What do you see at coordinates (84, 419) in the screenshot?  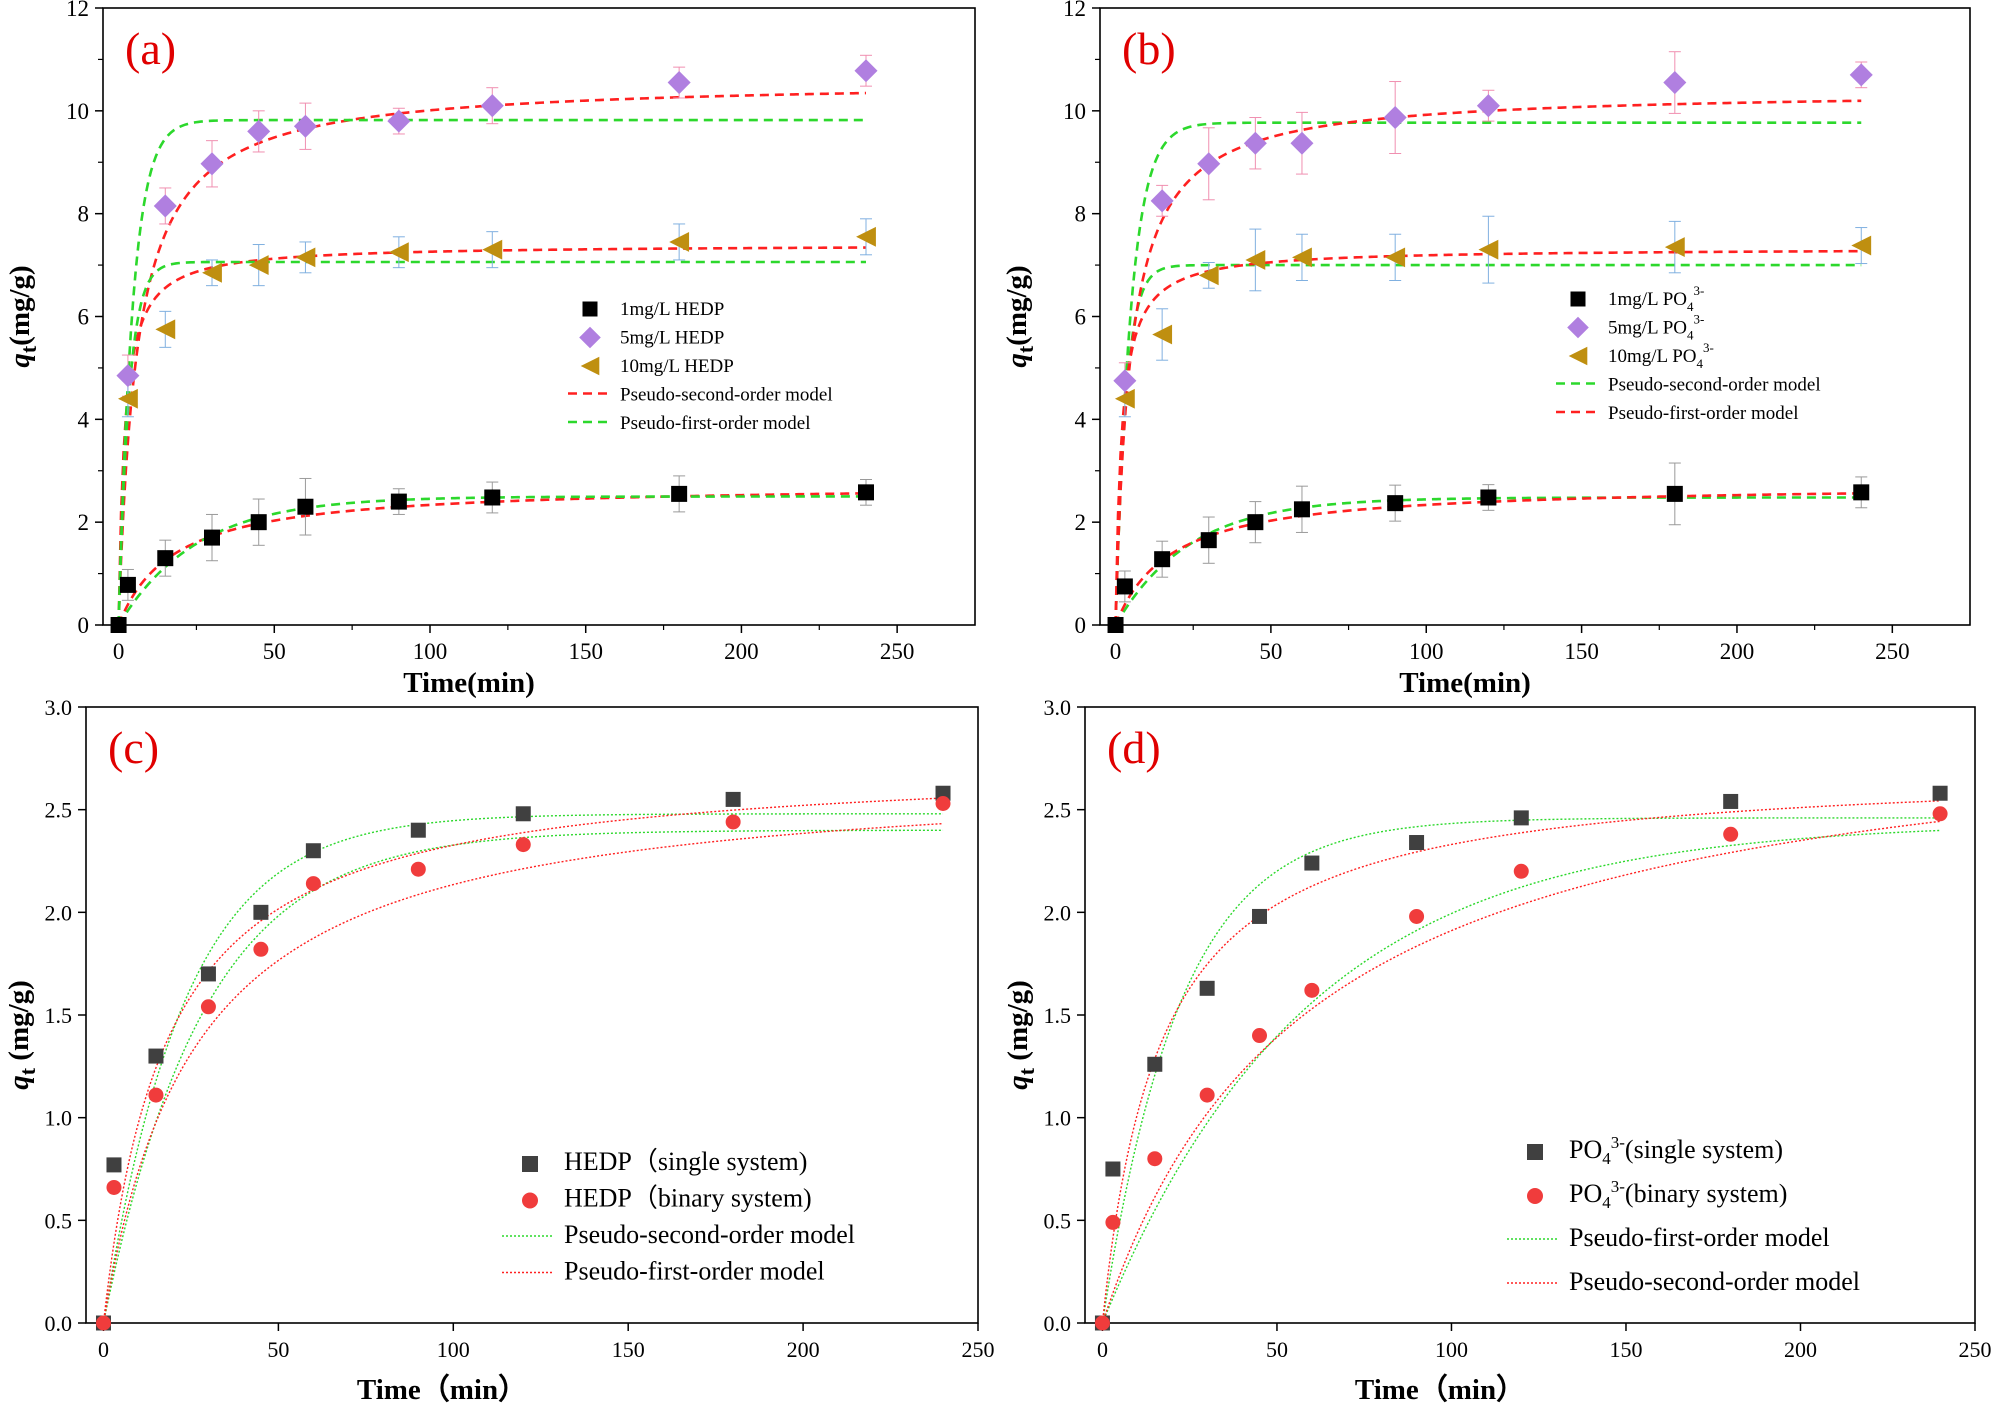 I see `y-tick-label: 4` at bounding box center [84, 419].